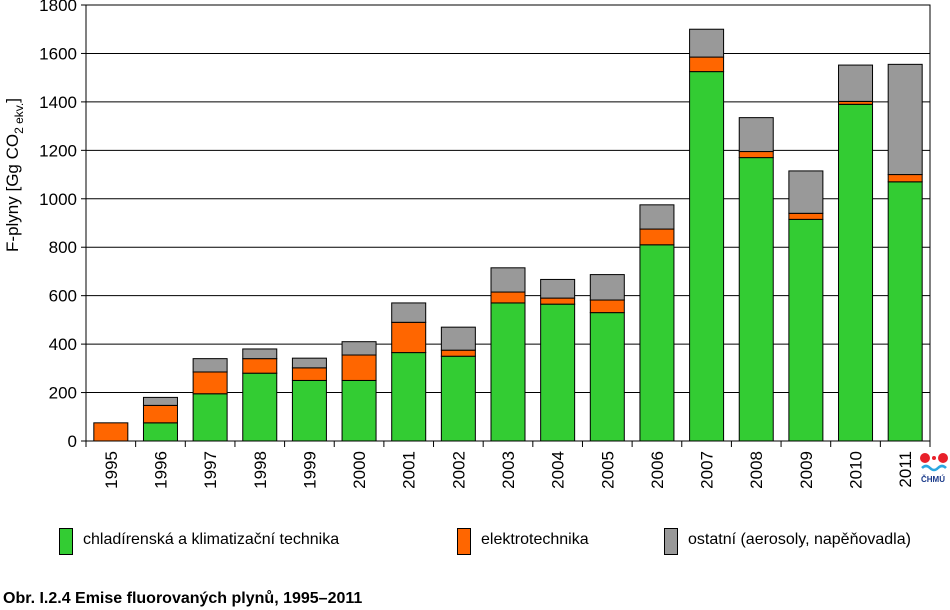 The height and width of the screenshot is (610, 950). What do you see at coordinates (111, 432) in the screenshot?
I see `bar-segment-electrical-1995` at bounding box center [111, 432].